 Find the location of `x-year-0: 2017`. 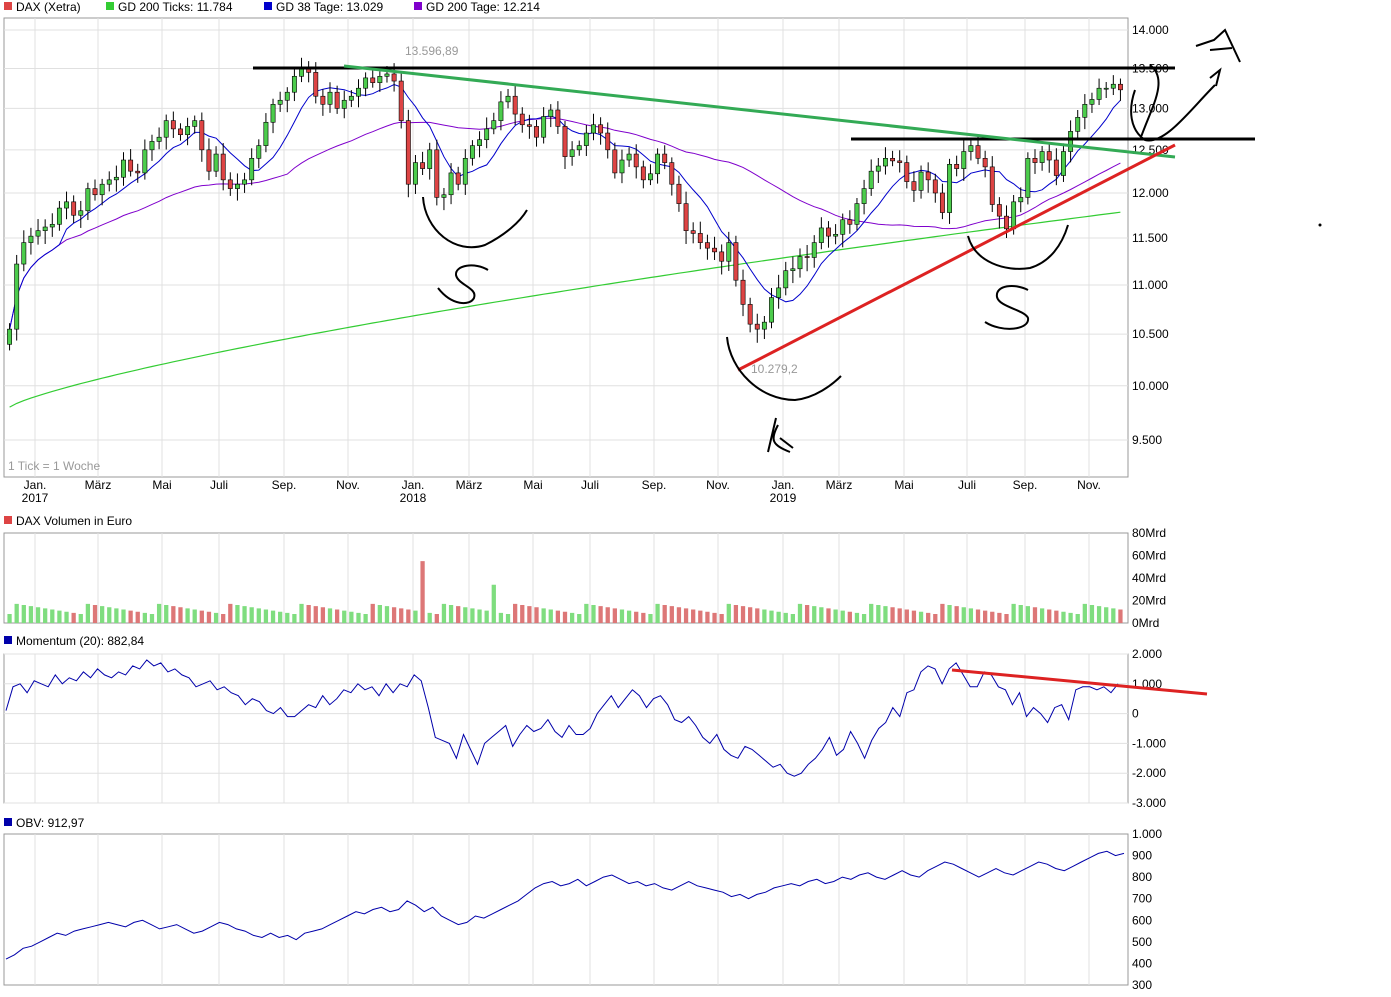

x-year-0: 2017 is located at coordinates (35, 498).